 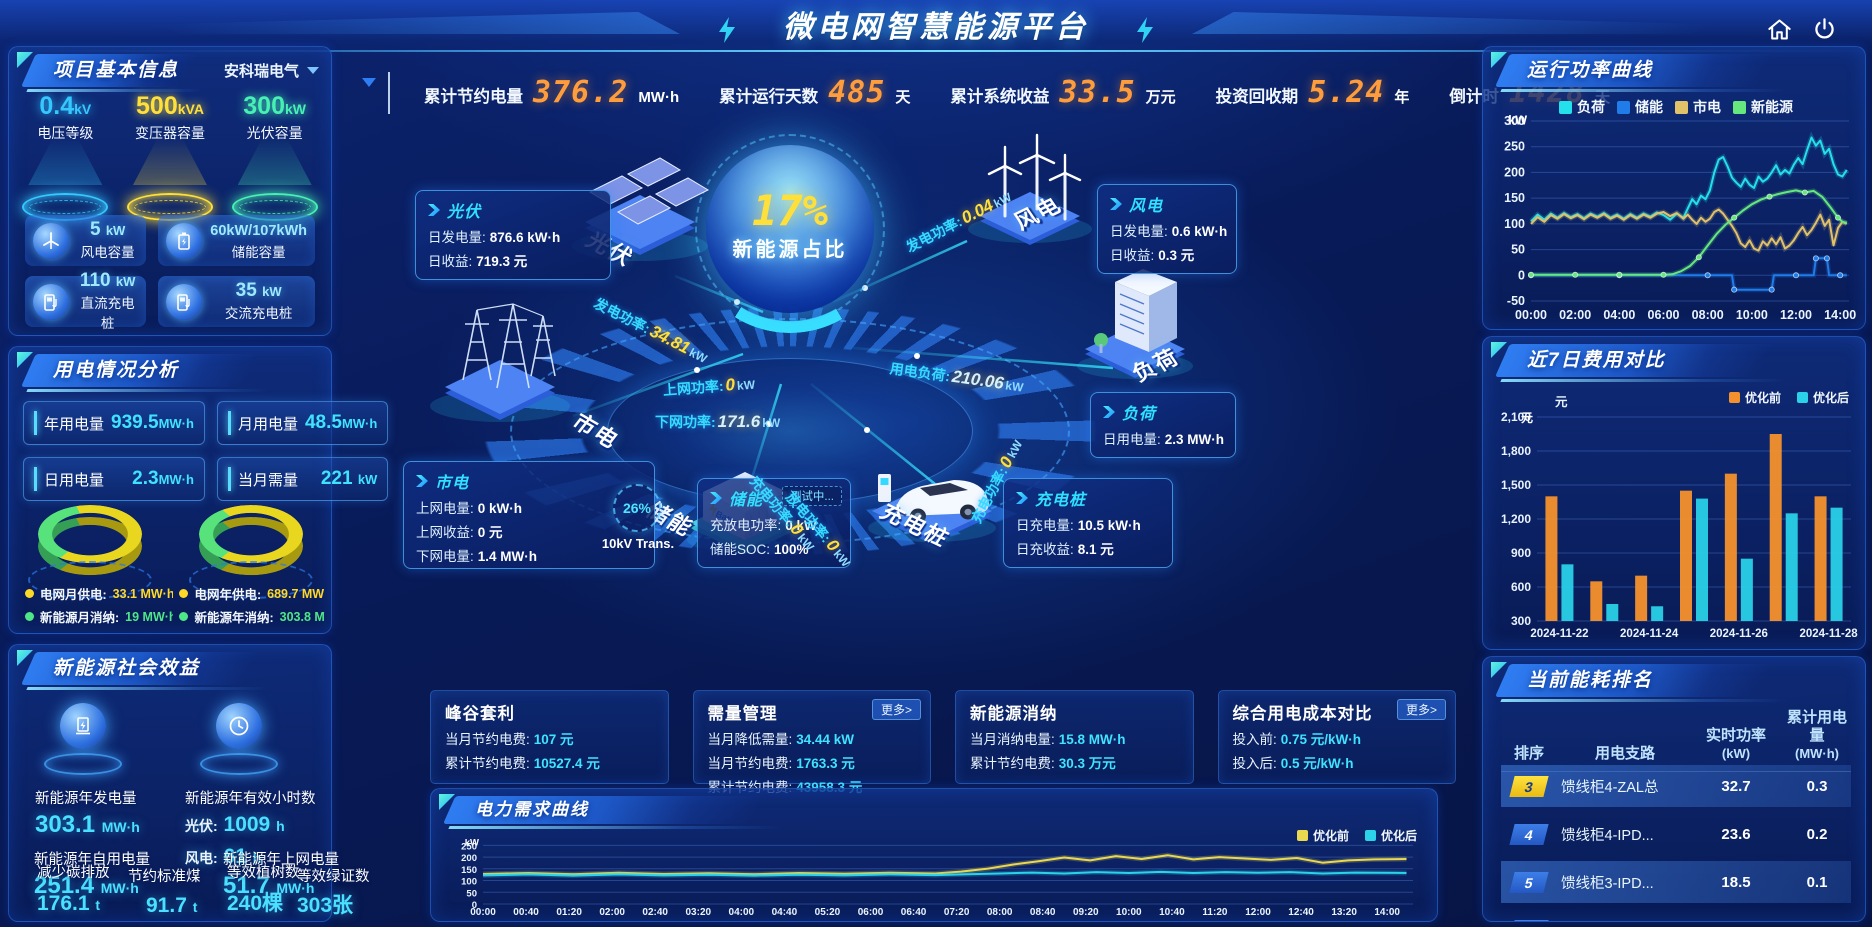 I want to click on info-box-storage: 储能 测试中... 充放电功率: 0 kW 储能SOC: 100%, so click(x=774, y=523).